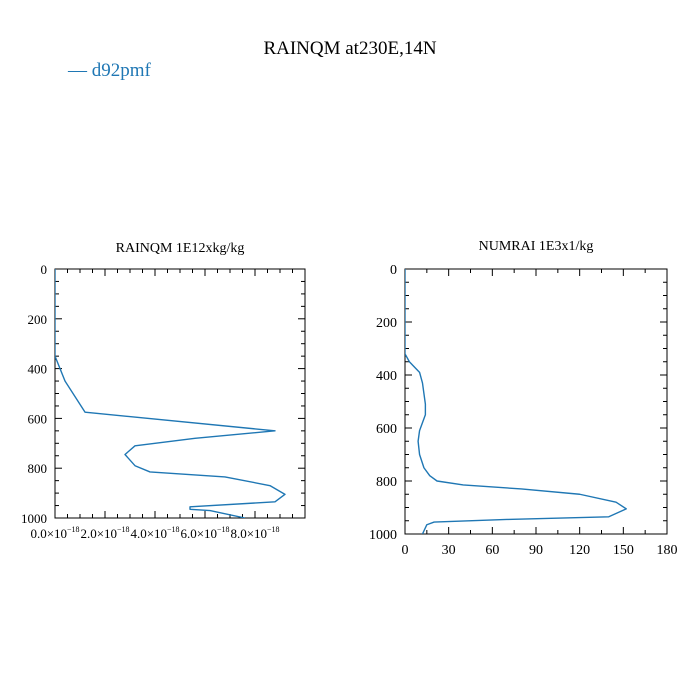  Describe the element at coordinates (198, 533) in the screenshot. I see `x-tick-mantissa: 6.0×10` at that location.